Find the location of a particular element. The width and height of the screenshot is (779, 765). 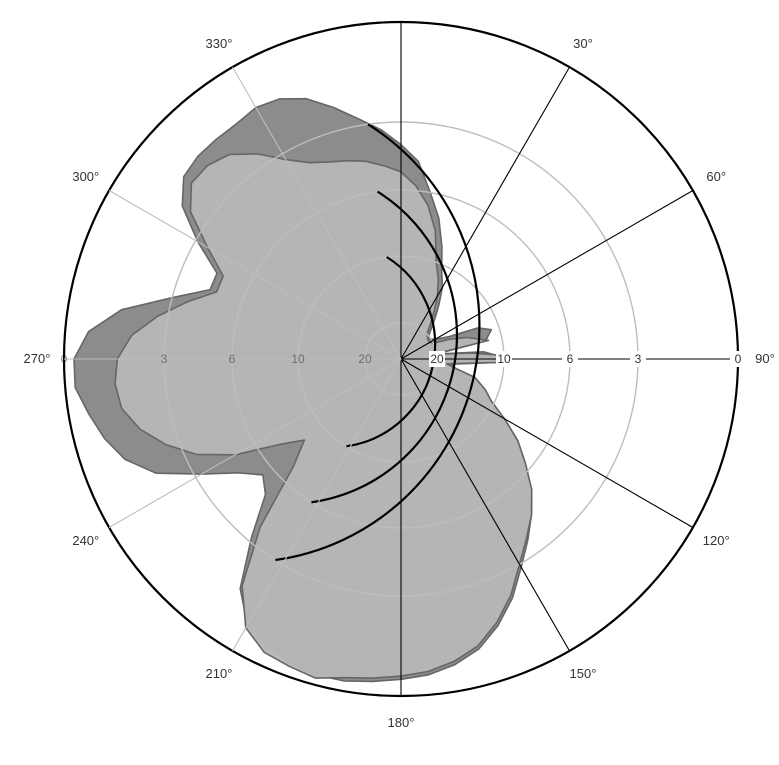

radial-label-0-right: 0 is located at coordinates (738, 359).